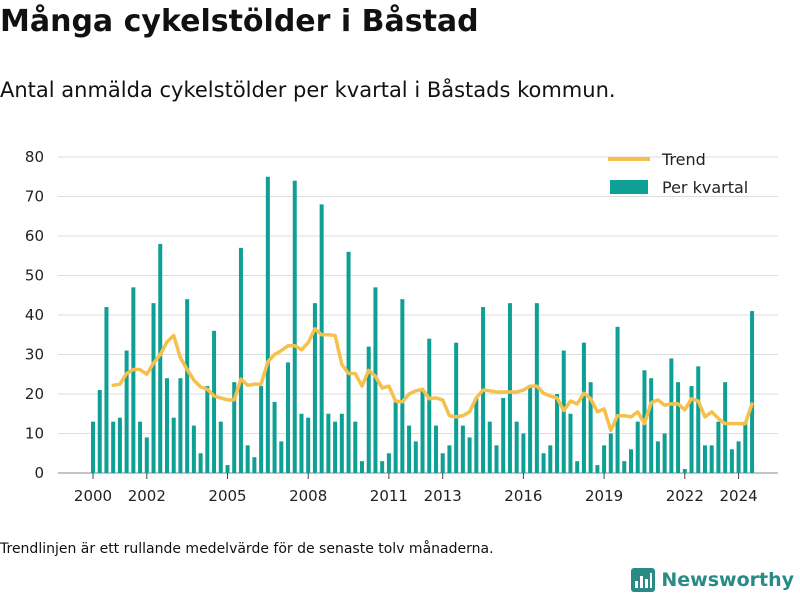  I want to click on y-tick-label: 40, so click(34, 315).